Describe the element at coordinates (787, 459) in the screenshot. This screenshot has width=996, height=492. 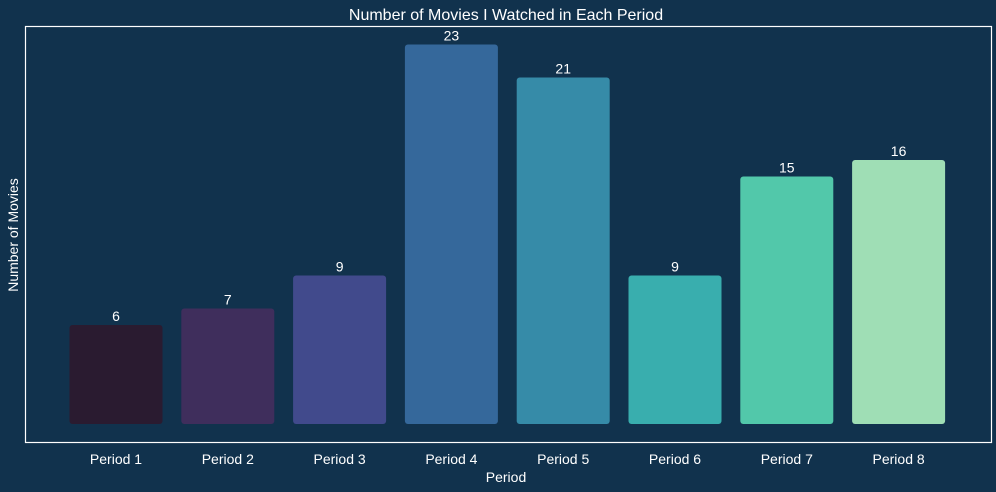
I see `x-tick-label-7: Period 7` at that location.